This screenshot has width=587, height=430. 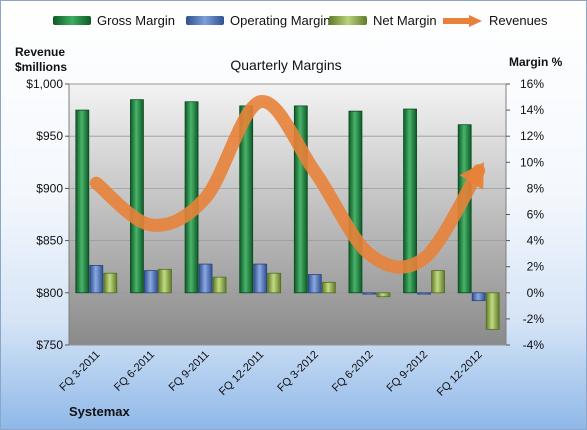 What do you see at coordinates (189, 371) in the screenshot?
I see `x-tick-label: FQ 9-2011` at bounding box center [189, 371].